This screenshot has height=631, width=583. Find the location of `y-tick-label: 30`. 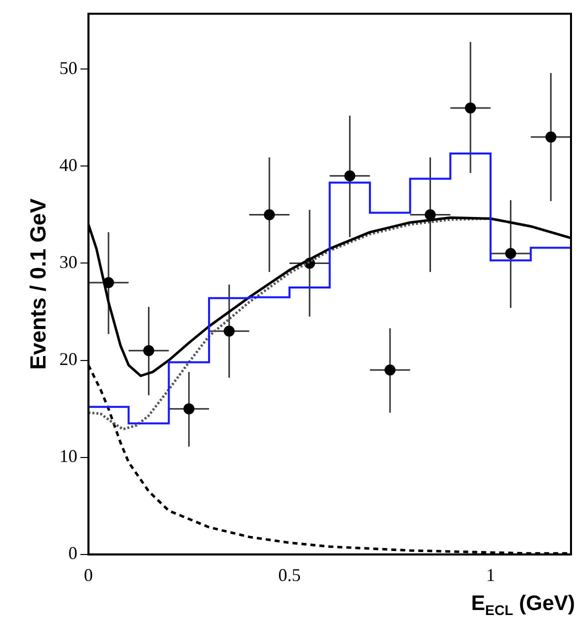

y-tick-label: 30 is located at coordinates (68, 262).